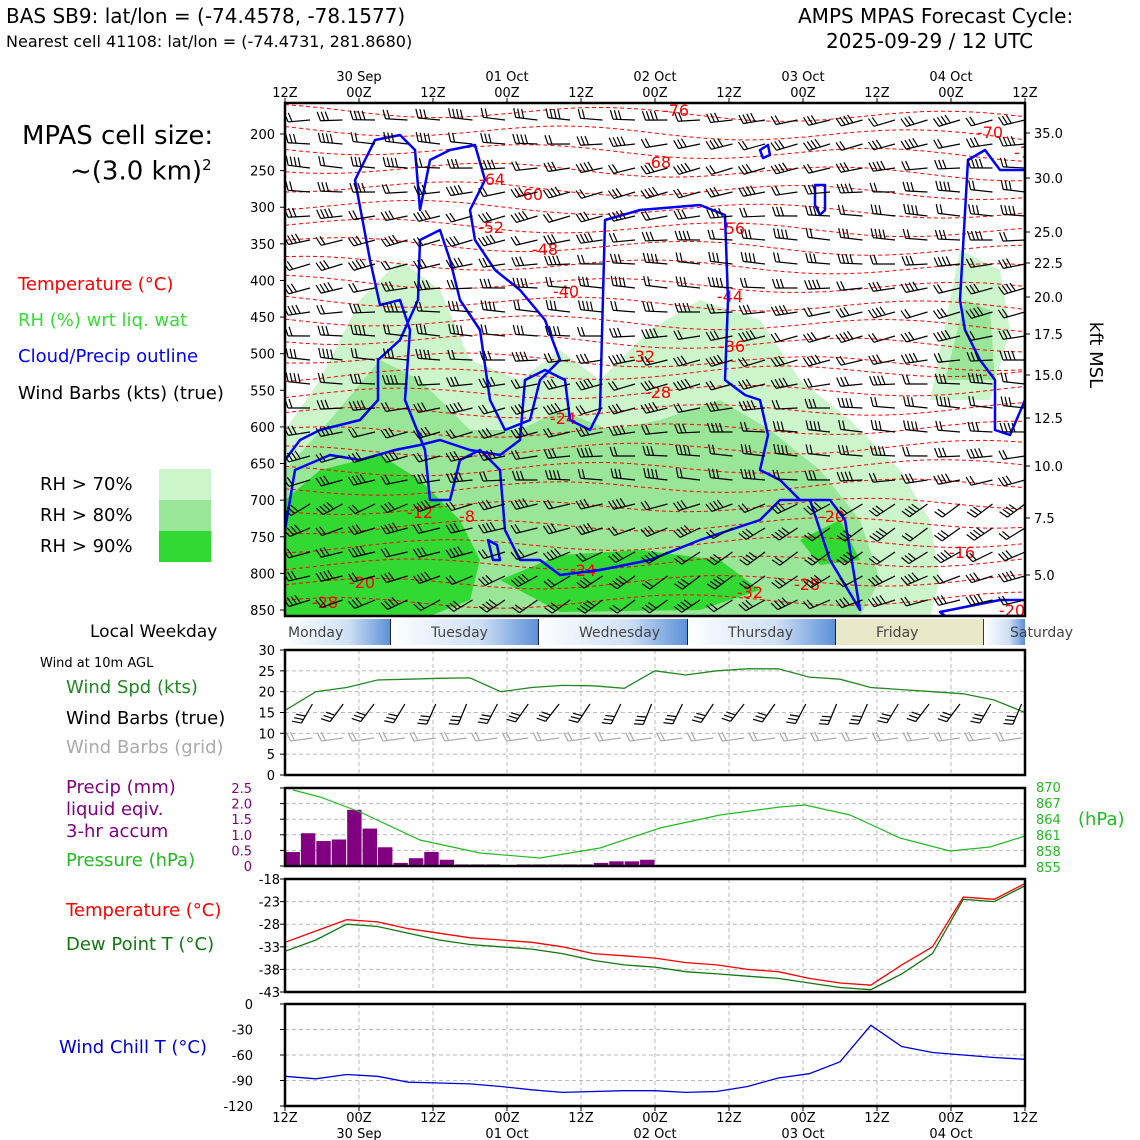 The height and width of the screenshot is (1140, 1140). I want to click on precip-bar, so click(431, 858).